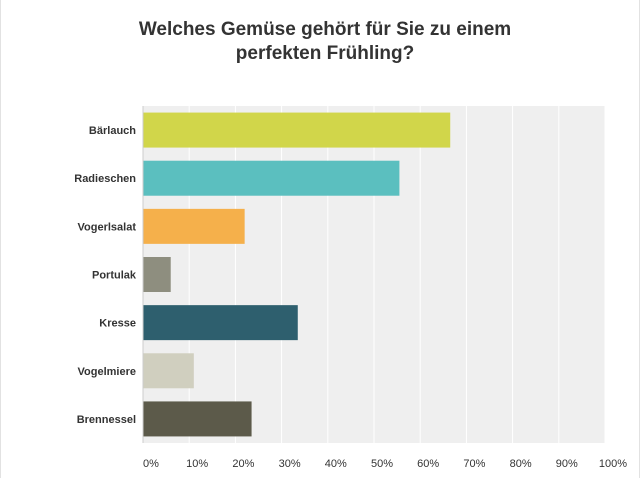 This screenshot has height=480, width=640. Describe the element at coordinates (521, 464) in the screenshot. I see `x-tick-label: 80%` at that location.